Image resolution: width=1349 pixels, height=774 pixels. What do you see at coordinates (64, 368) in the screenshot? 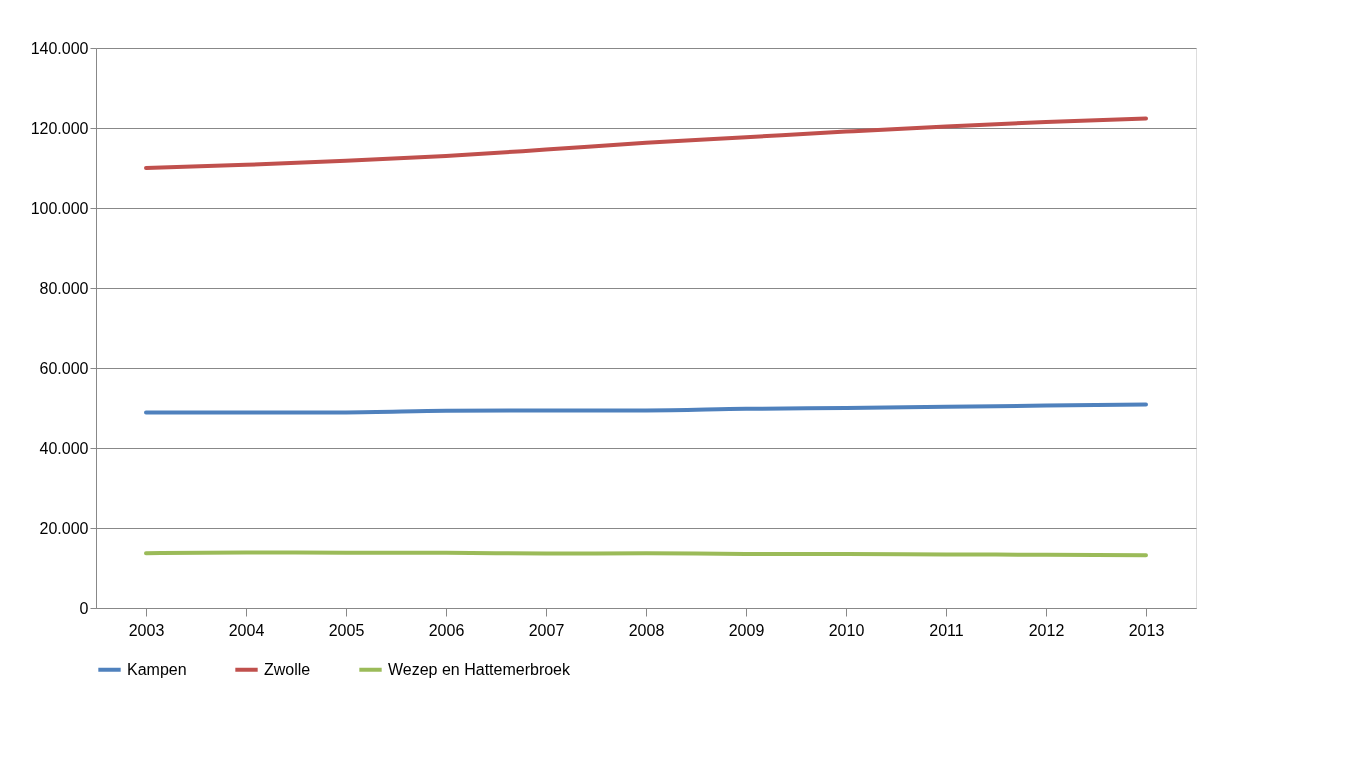
I see `y-tick-label: 60.000` at bounding box center [64, 368].